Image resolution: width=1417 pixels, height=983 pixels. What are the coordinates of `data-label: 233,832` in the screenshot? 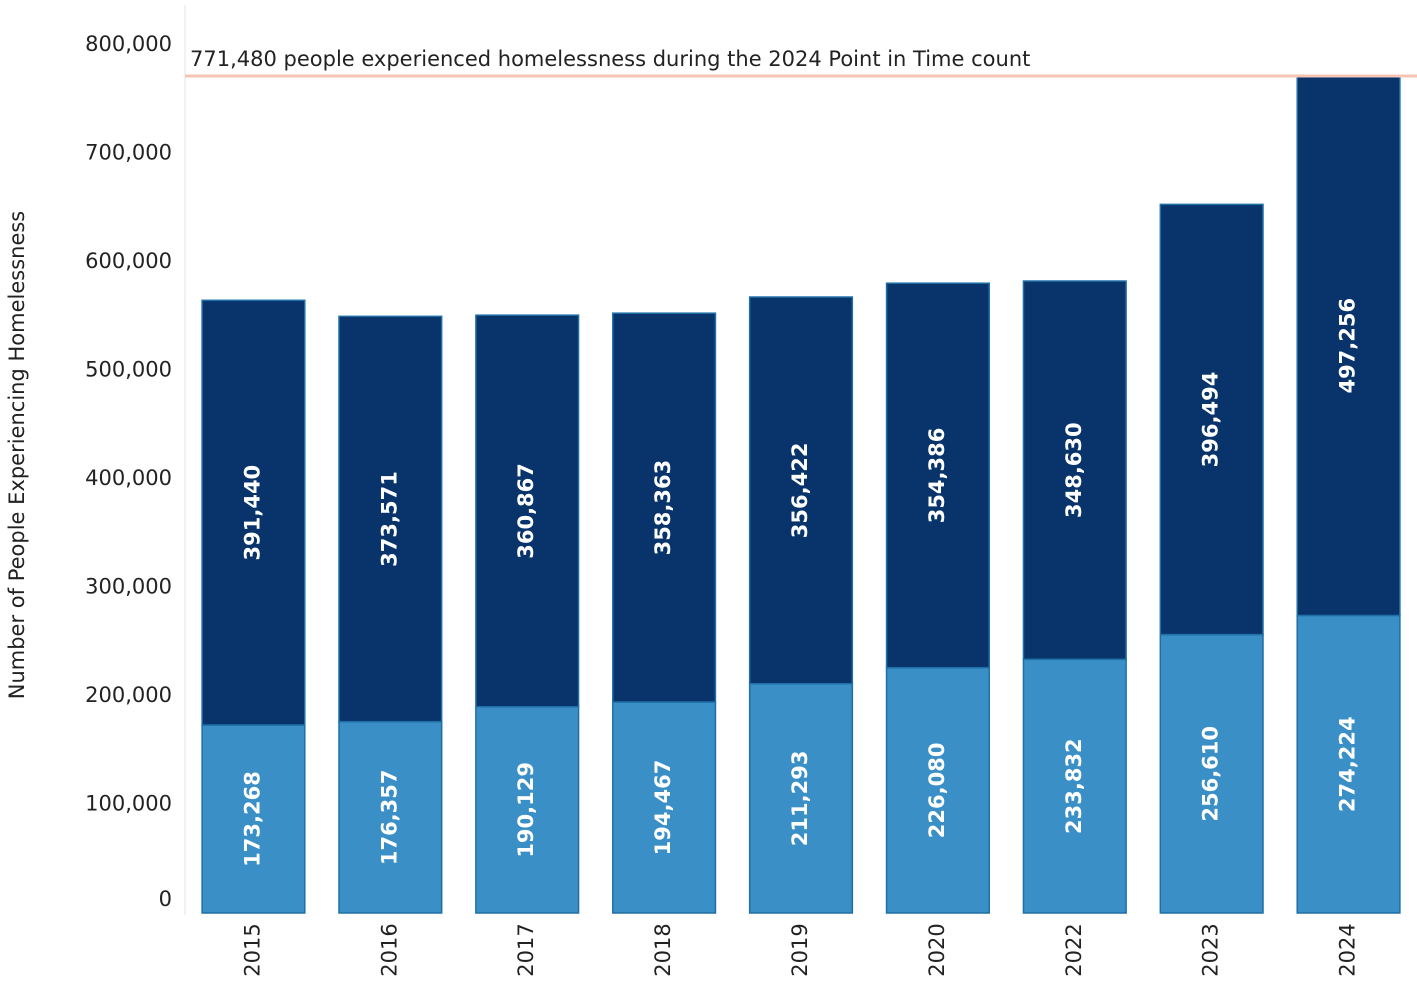 It's located at (1074, 786).